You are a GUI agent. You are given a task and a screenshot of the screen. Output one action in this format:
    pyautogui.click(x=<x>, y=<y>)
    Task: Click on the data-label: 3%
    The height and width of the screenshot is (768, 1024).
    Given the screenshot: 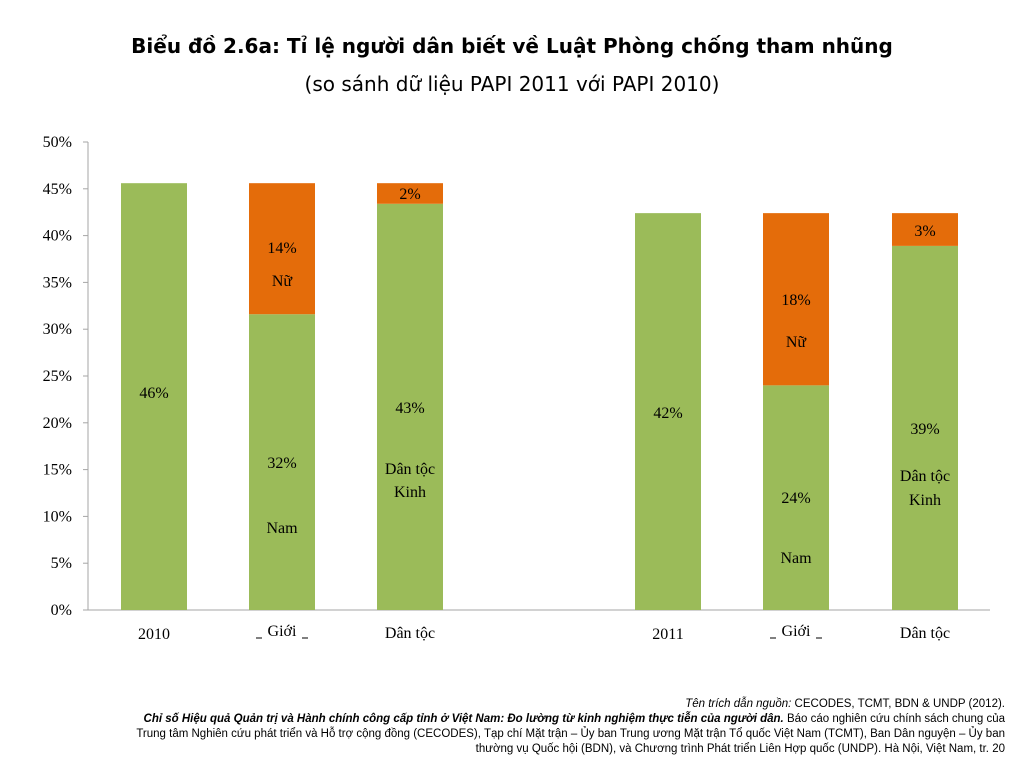 What is the action you would take?
    pyautogui.click(x=924, y=231)
    